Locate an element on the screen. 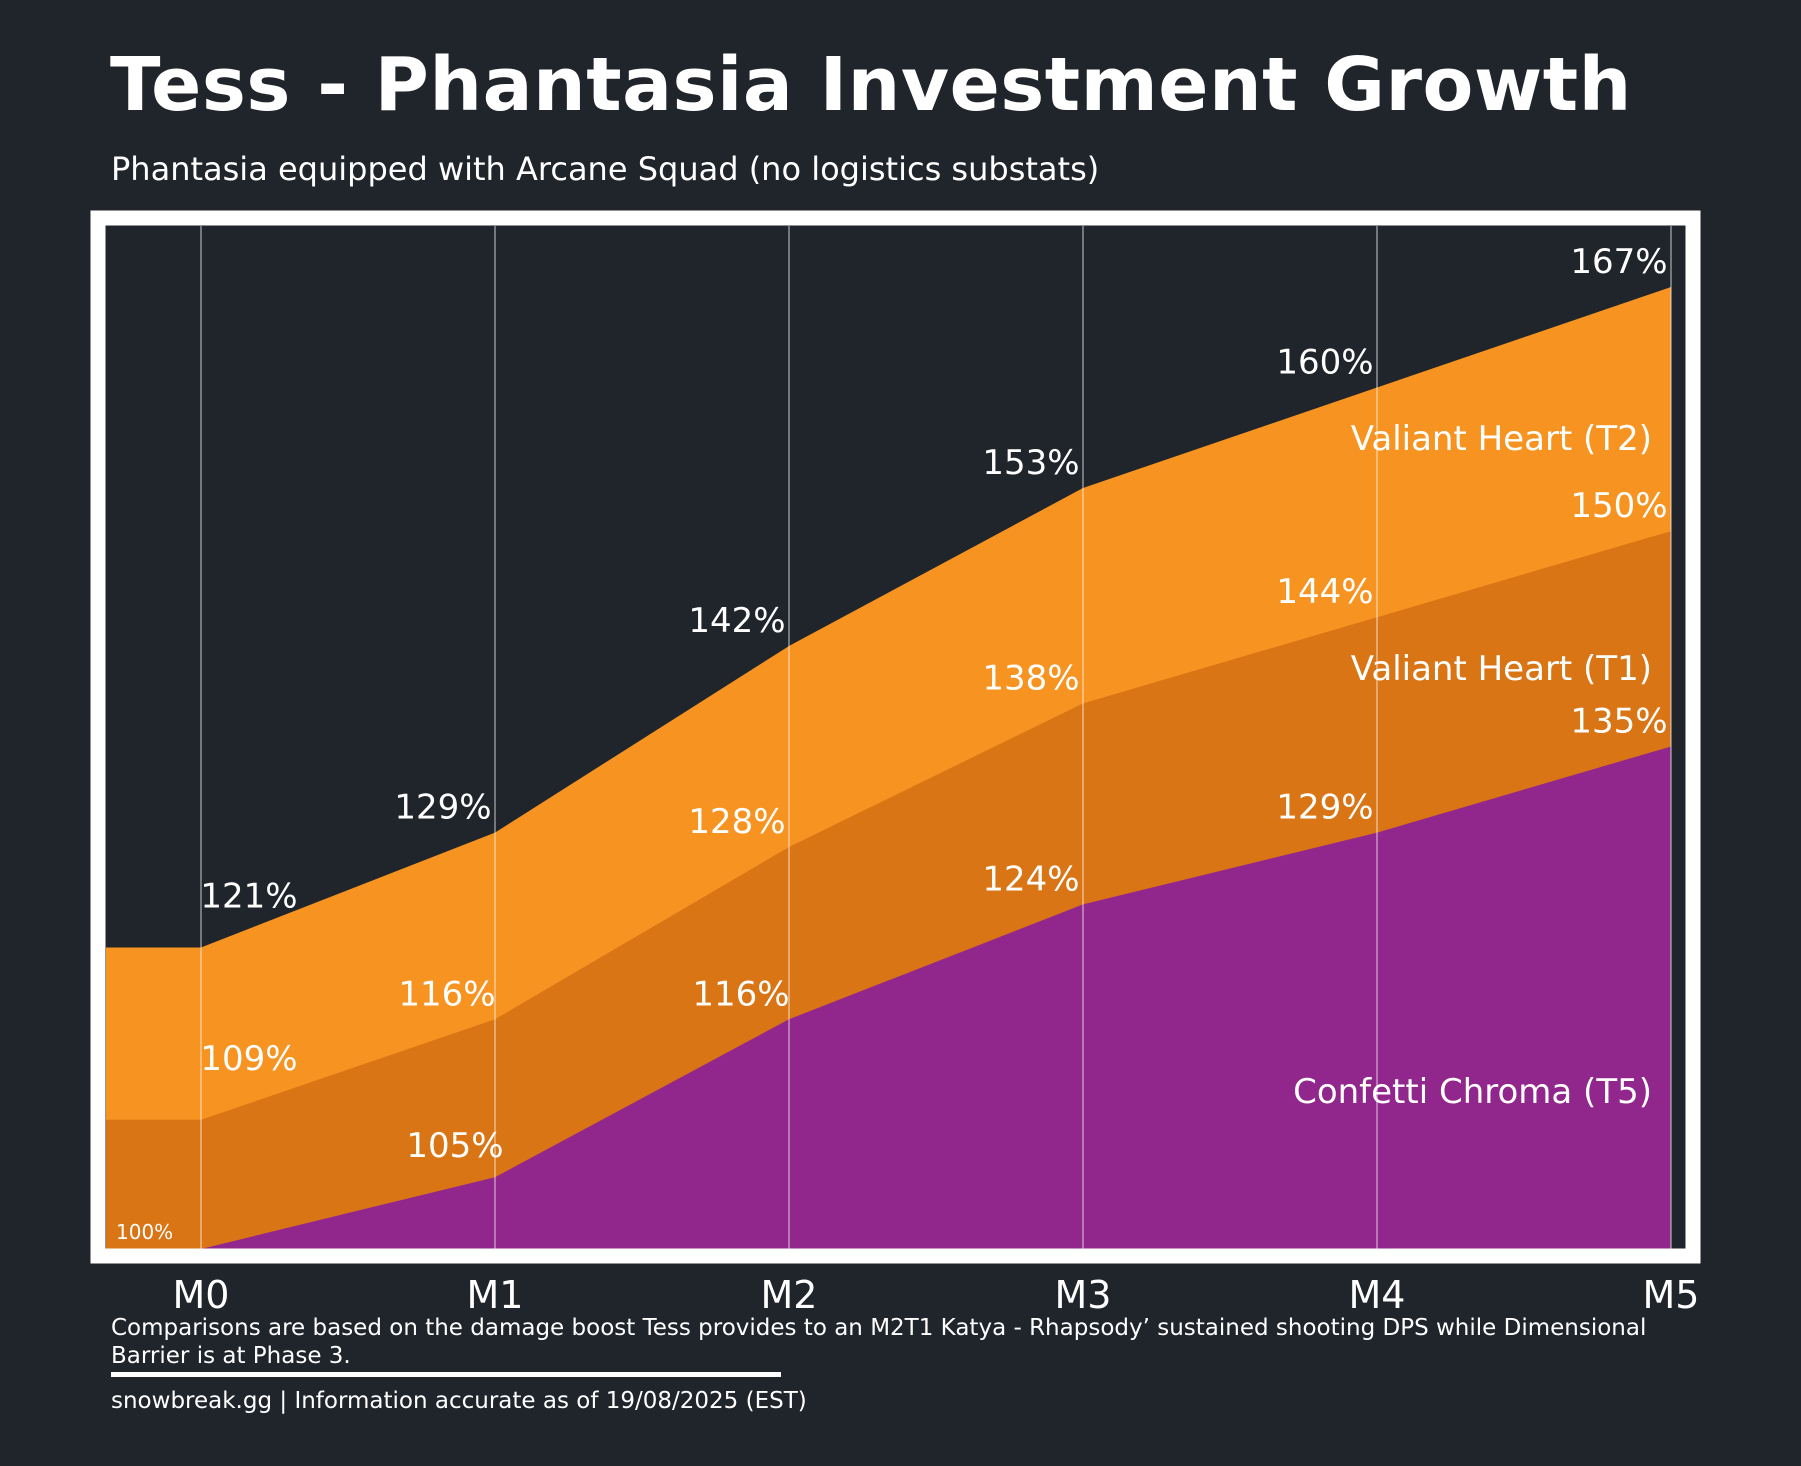 This screenshot has width=1801, height=1466. data-label: 105% is located at coordinates (454, 1146).